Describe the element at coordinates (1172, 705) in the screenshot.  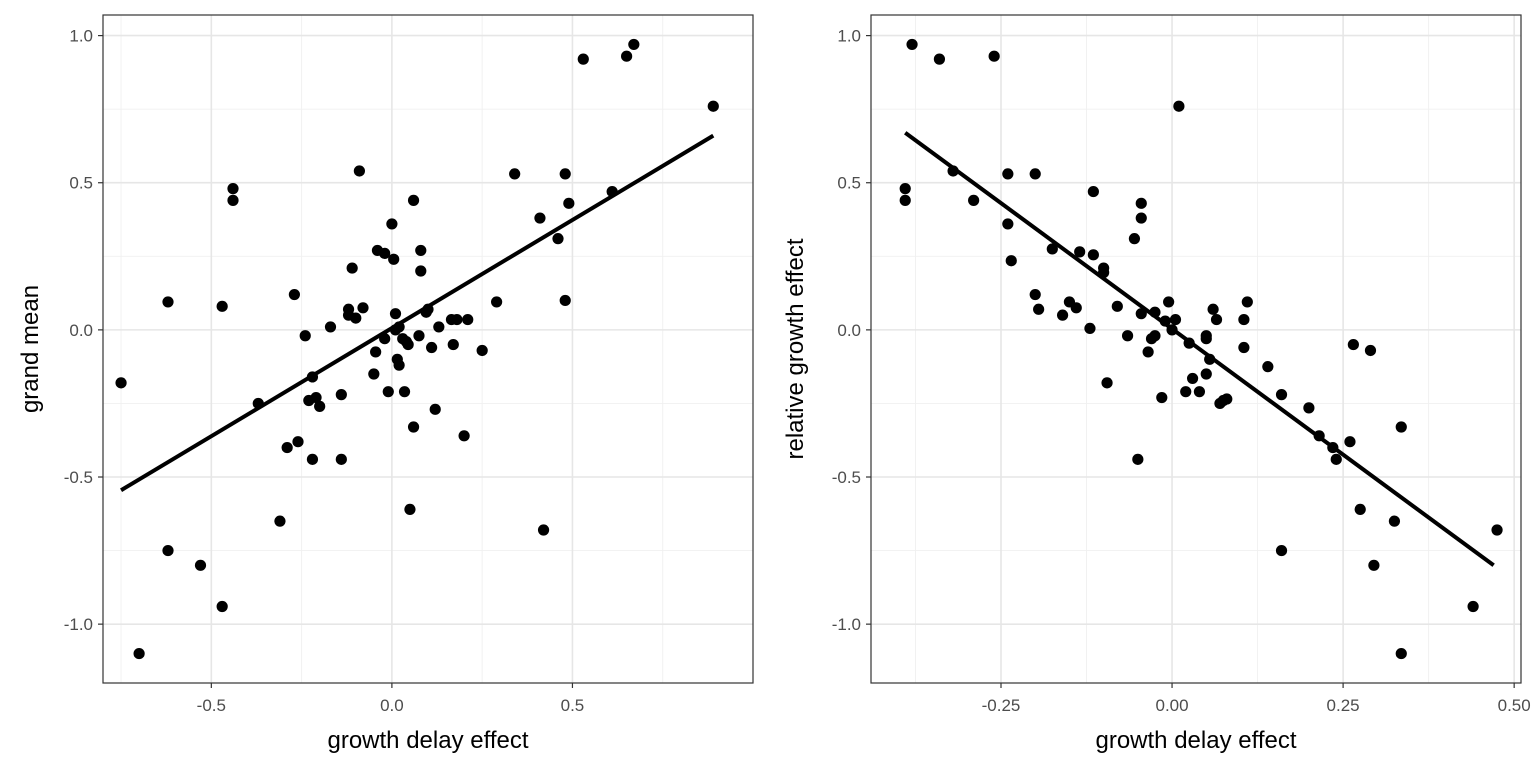
I see `x-tick-label: 0.00` at that location.